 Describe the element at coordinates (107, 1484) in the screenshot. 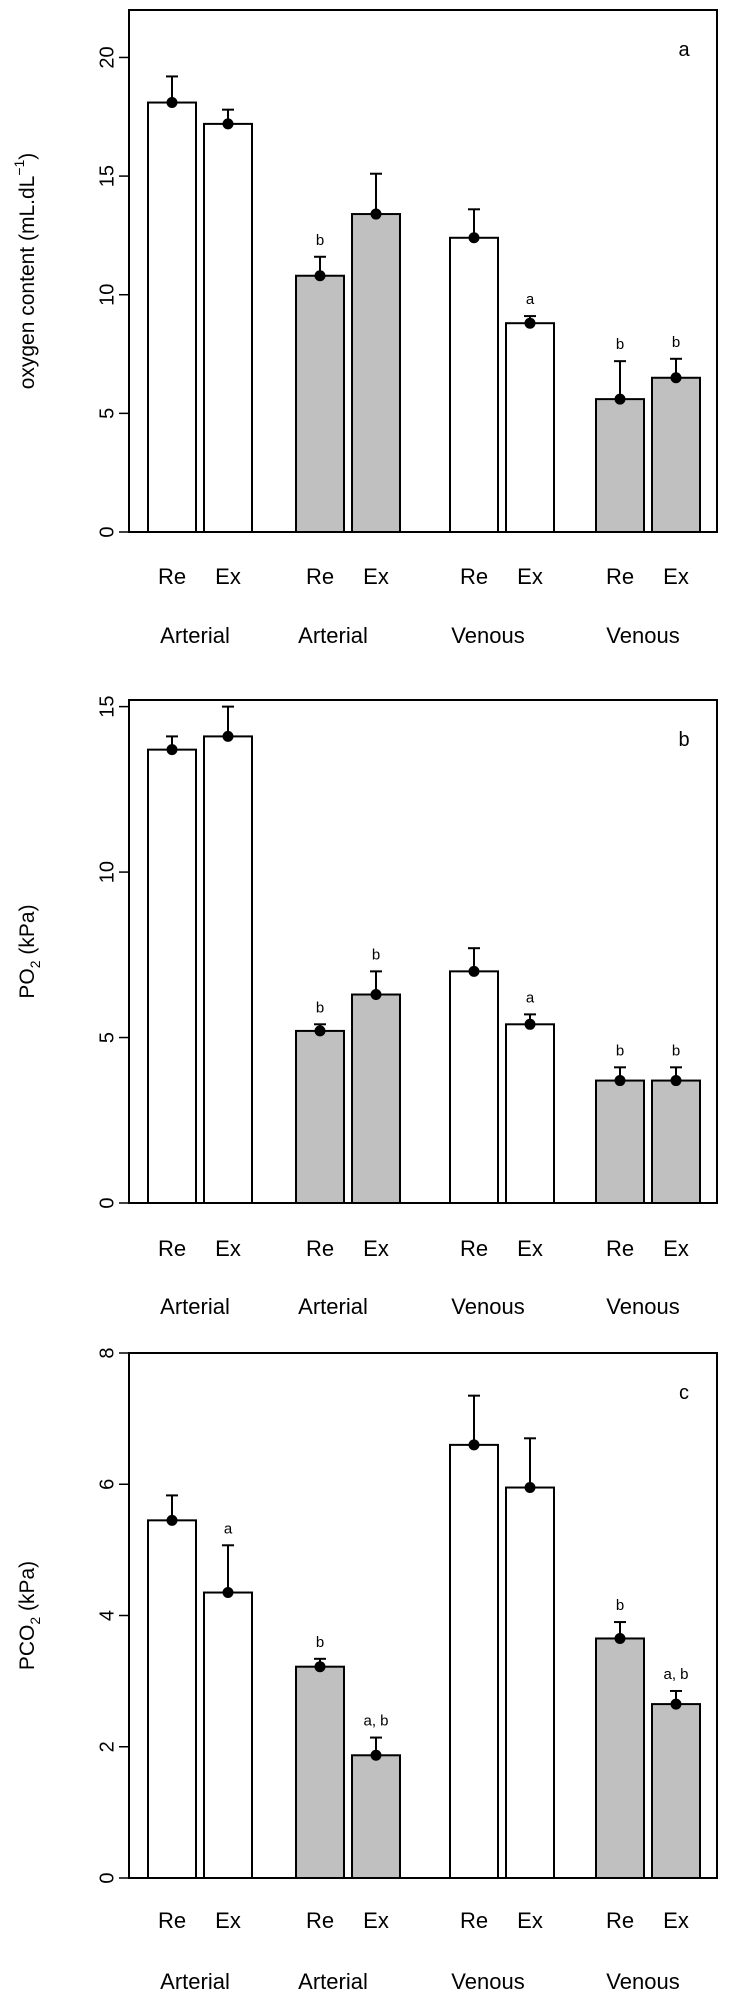

I see `y-tick-label: 6` at that location.